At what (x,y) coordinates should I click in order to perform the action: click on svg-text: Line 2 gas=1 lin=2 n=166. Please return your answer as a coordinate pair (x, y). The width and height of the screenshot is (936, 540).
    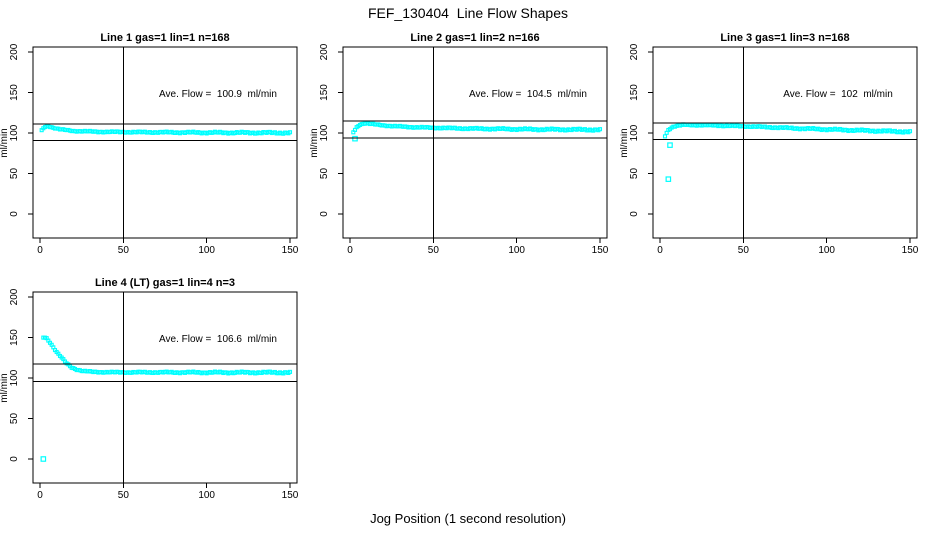
    Looking at the image, I should click on (474, 38).